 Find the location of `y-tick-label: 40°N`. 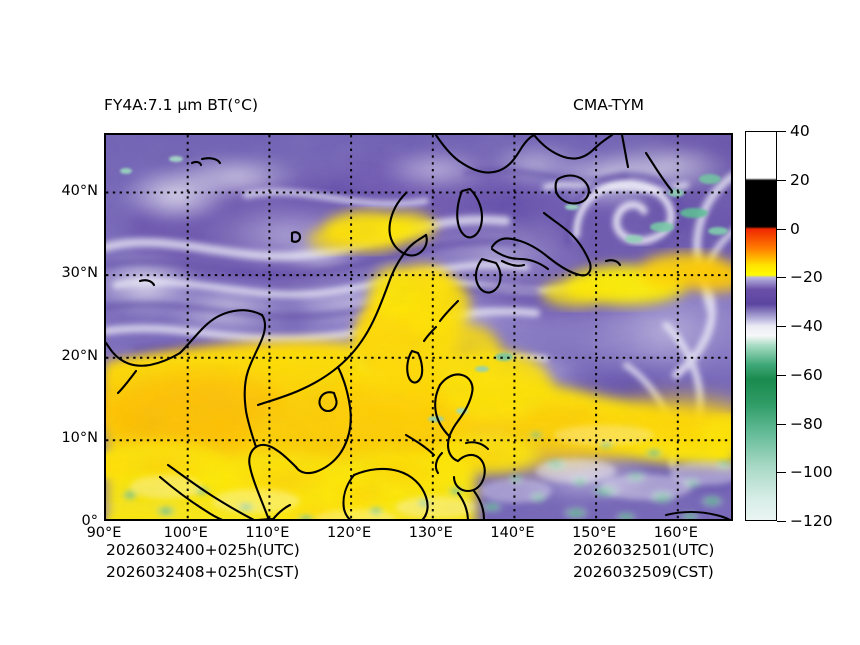

y-tick-label: 40°N is located at coordinates (79, 190).